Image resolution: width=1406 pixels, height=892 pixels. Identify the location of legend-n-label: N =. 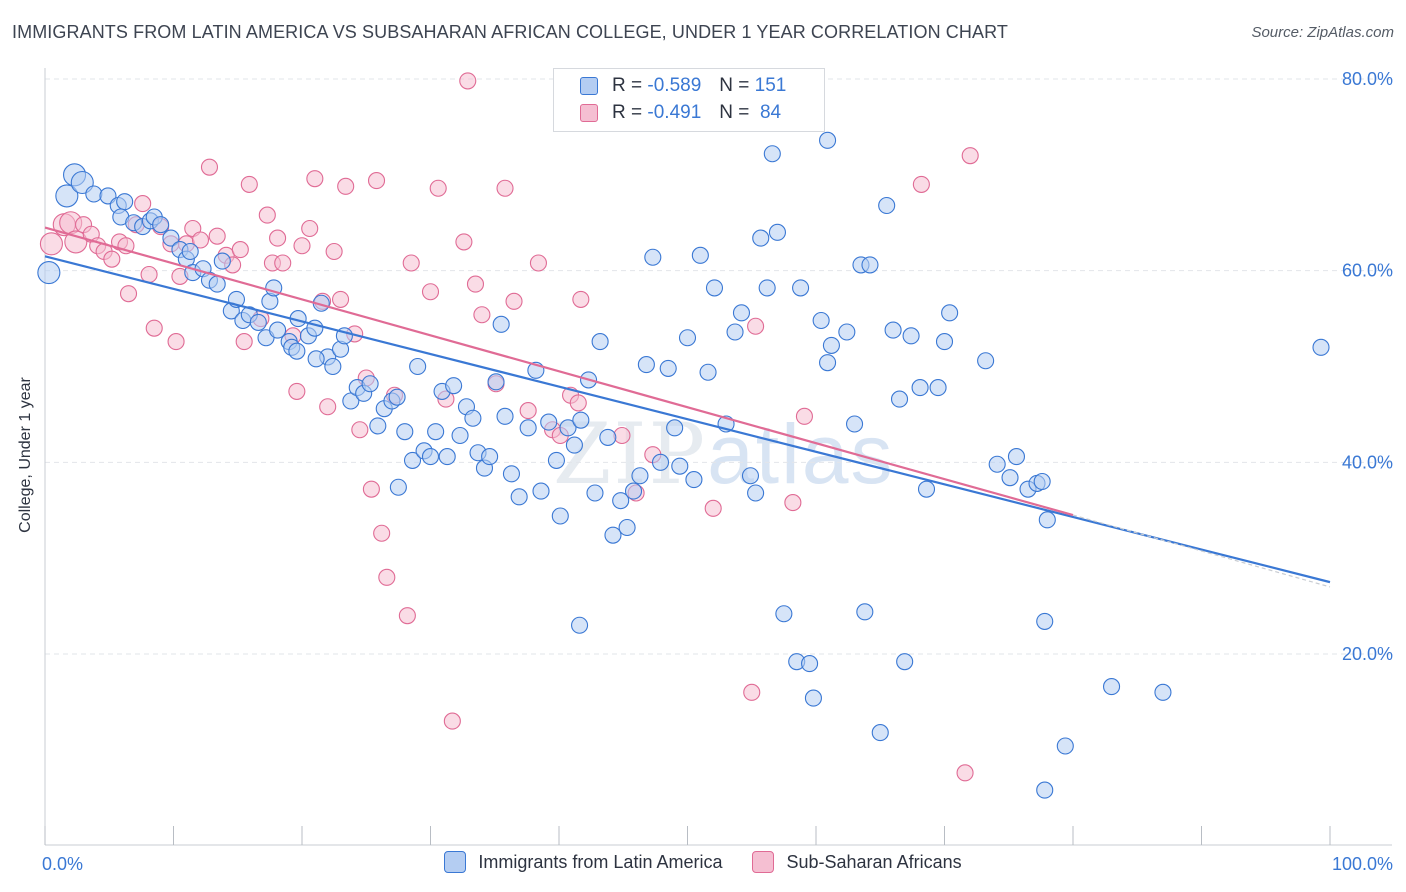
(734, 112).